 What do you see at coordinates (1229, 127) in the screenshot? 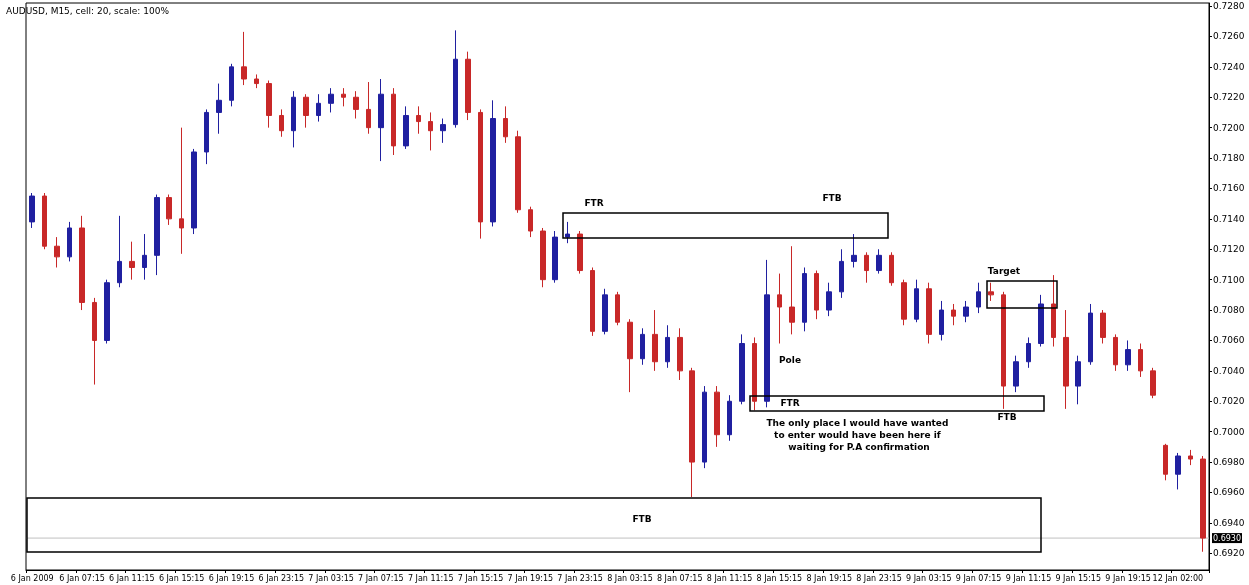
I see `y-tick-label: 0.7200` at bounding box center [1229, 127].